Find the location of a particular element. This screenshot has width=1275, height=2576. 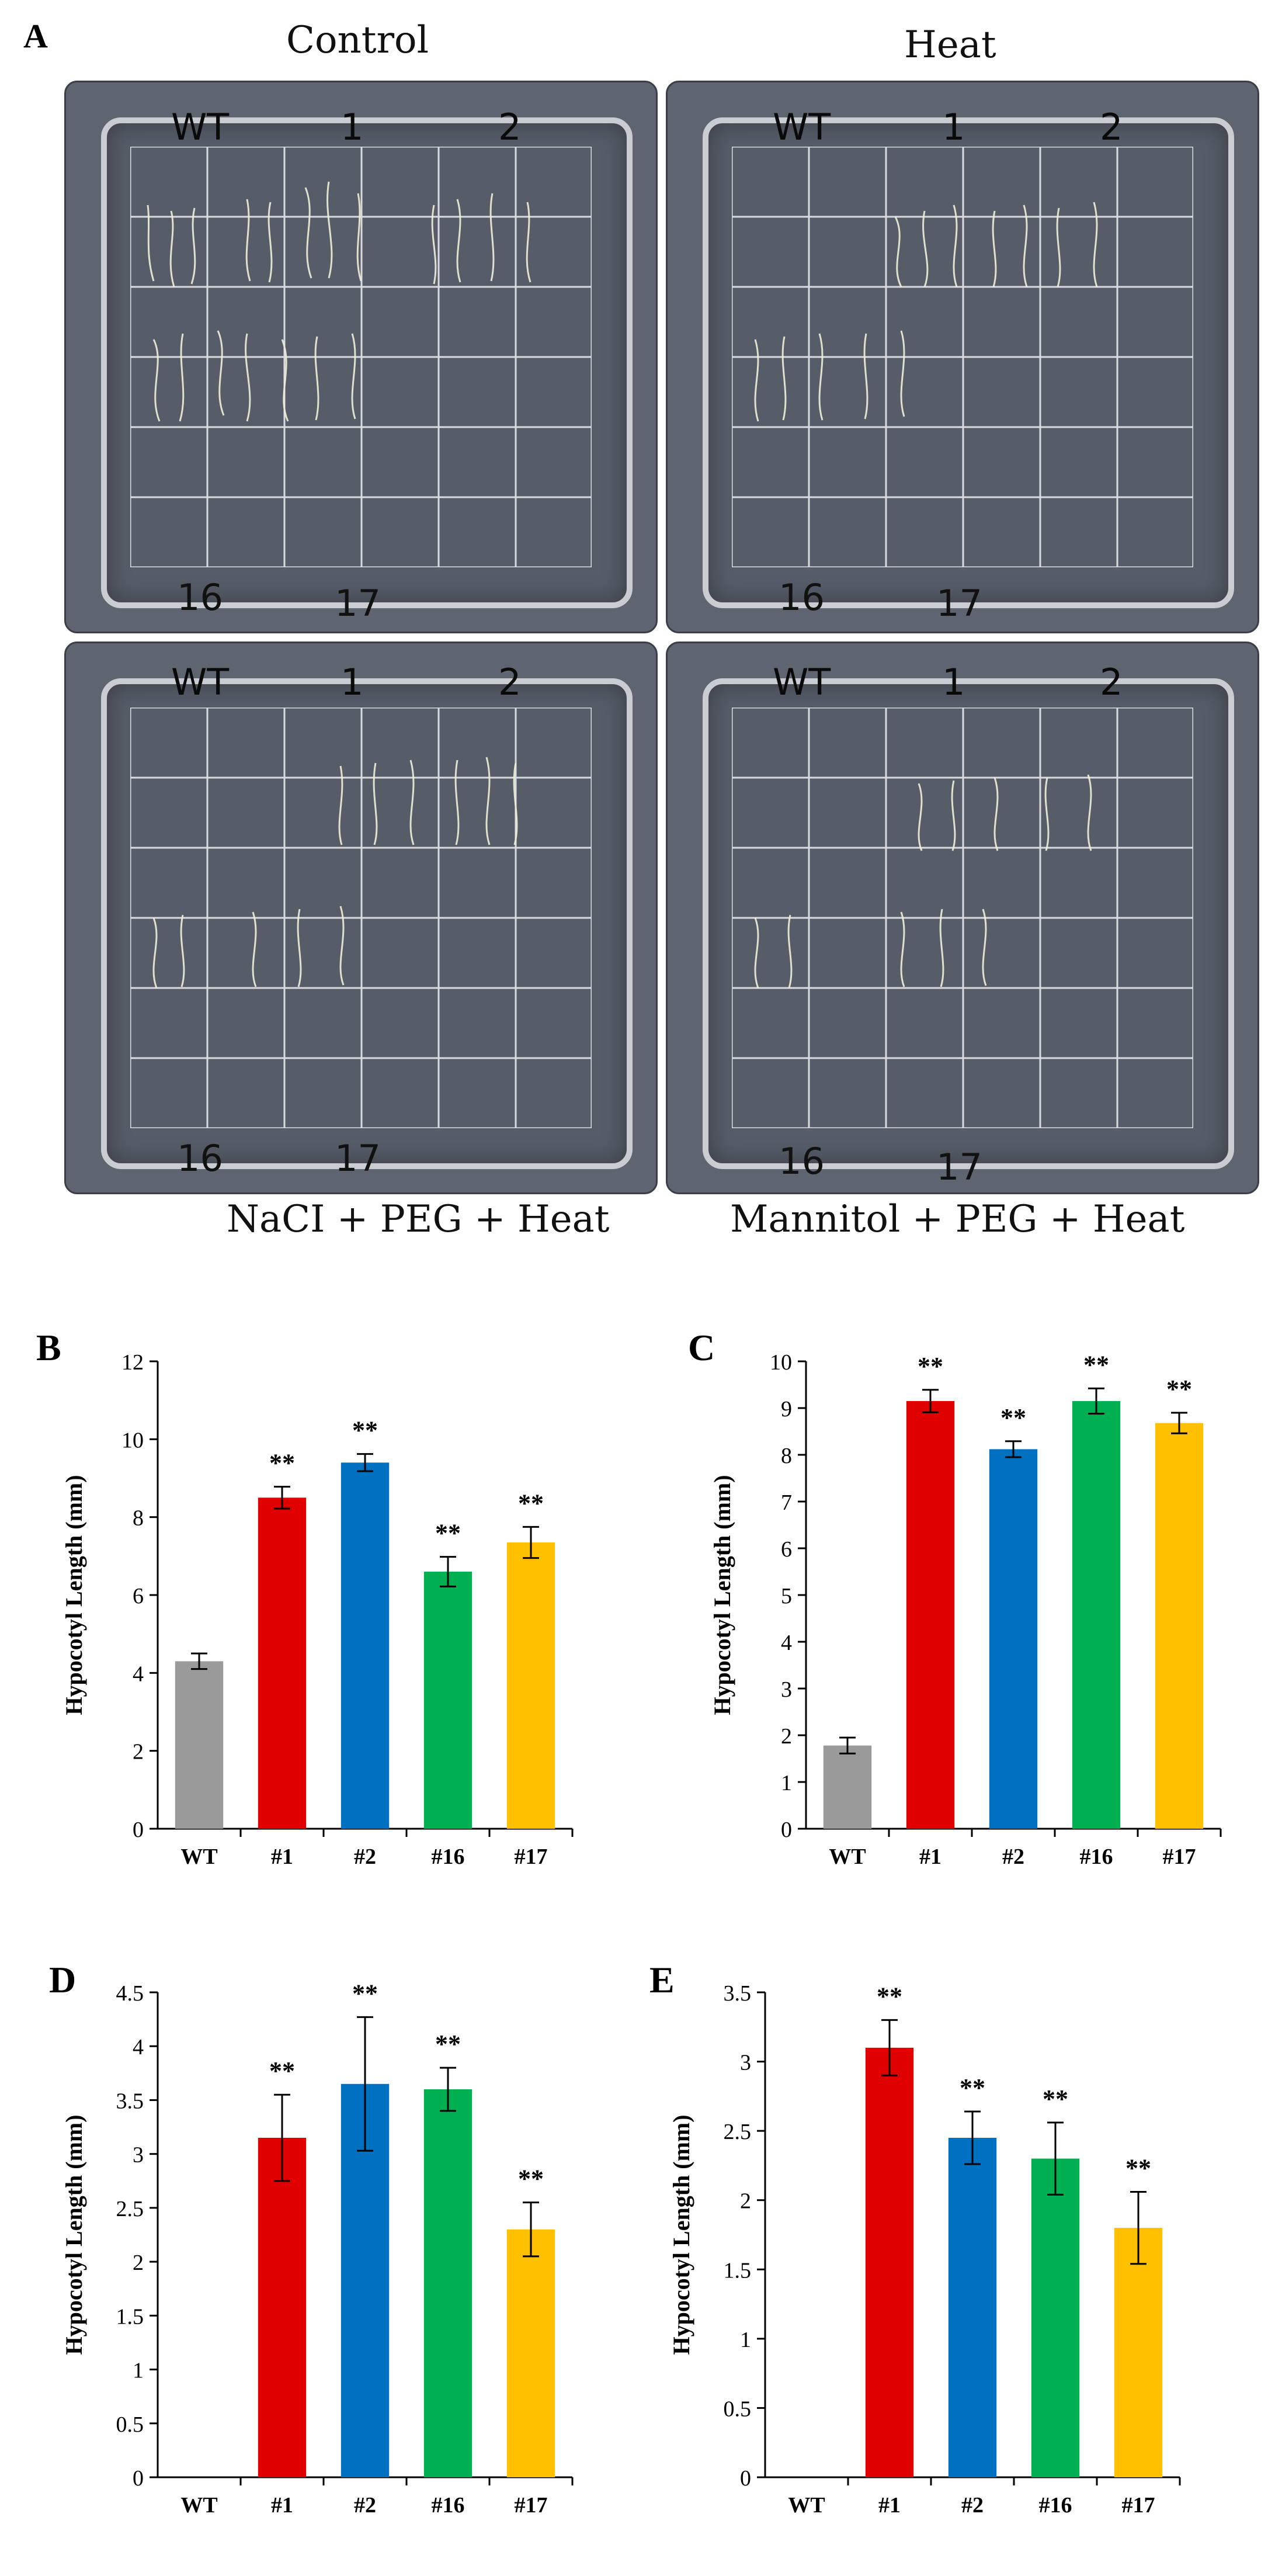

condition-label-control: Control is located at coordinates (358, 40).